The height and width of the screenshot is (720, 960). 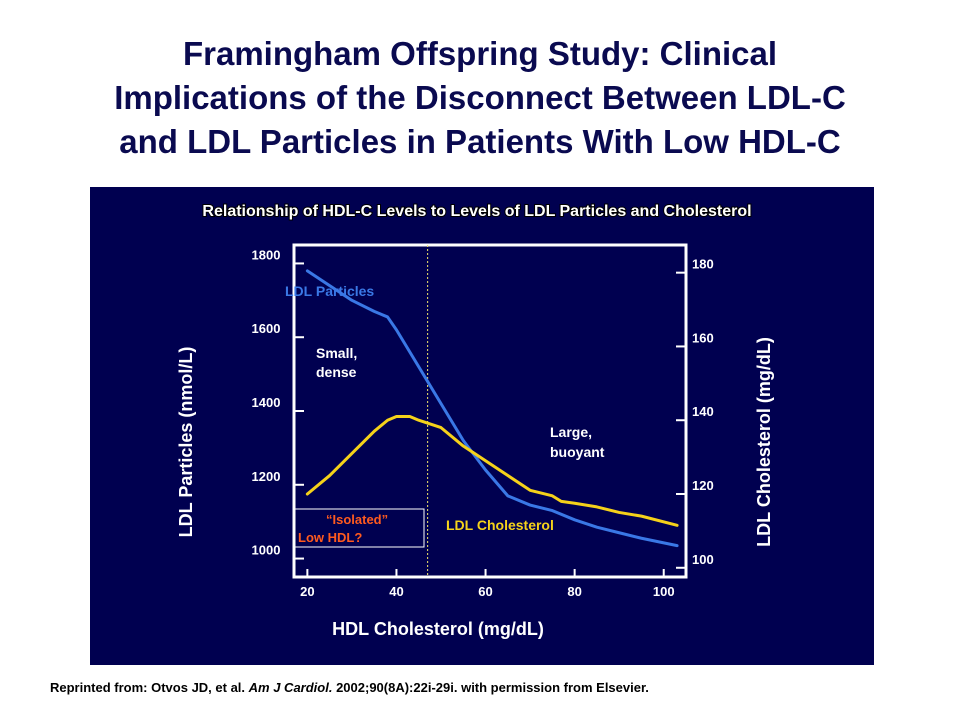 What do you see at coordinates (359, 528) in the screenshot?
I see `isolated-low-hdl-box` at bounding box center [359, 528].